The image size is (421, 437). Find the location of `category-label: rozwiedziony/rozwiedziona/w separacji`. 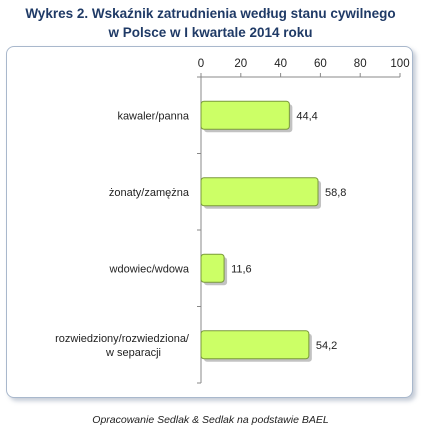

category-label: rozwiedziony/rozwiedziona/w separacji is located at coordinates (122, 346).